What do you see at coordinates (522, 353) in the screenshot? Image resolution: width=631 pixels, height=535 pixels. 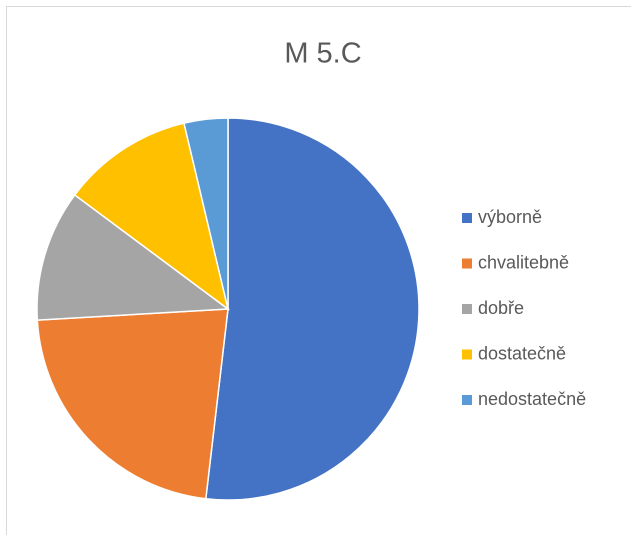 I see `legend-label: dostatečně` at bounding box center [522, 353].